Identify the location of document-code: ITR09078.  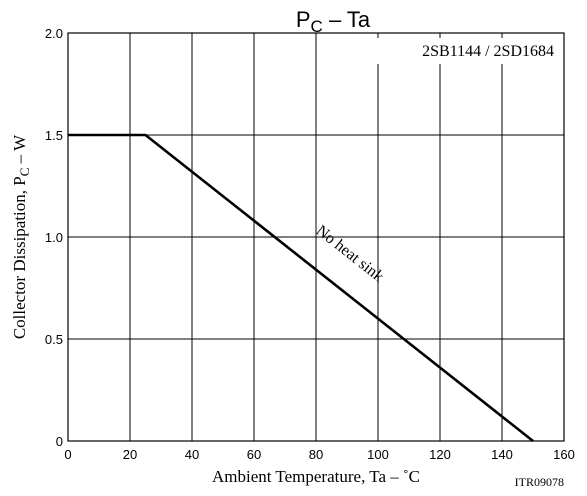
(539, 482).